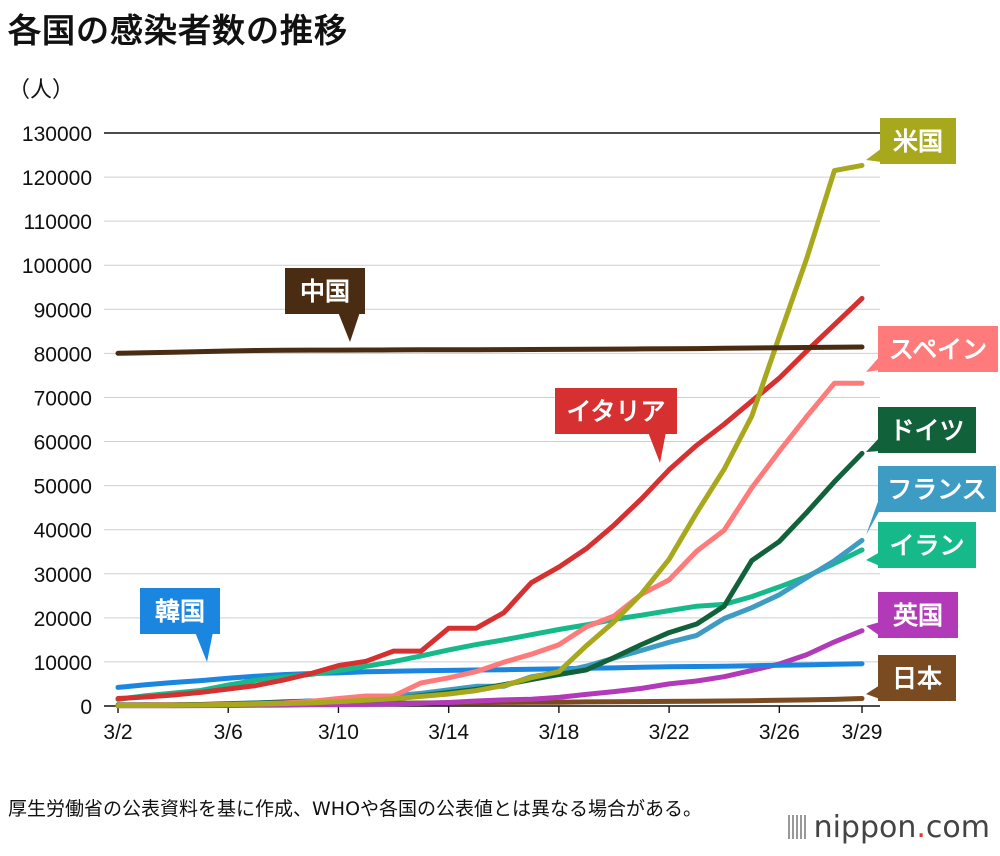  I want to click on callout-英国: 英国, so click(912, 615).